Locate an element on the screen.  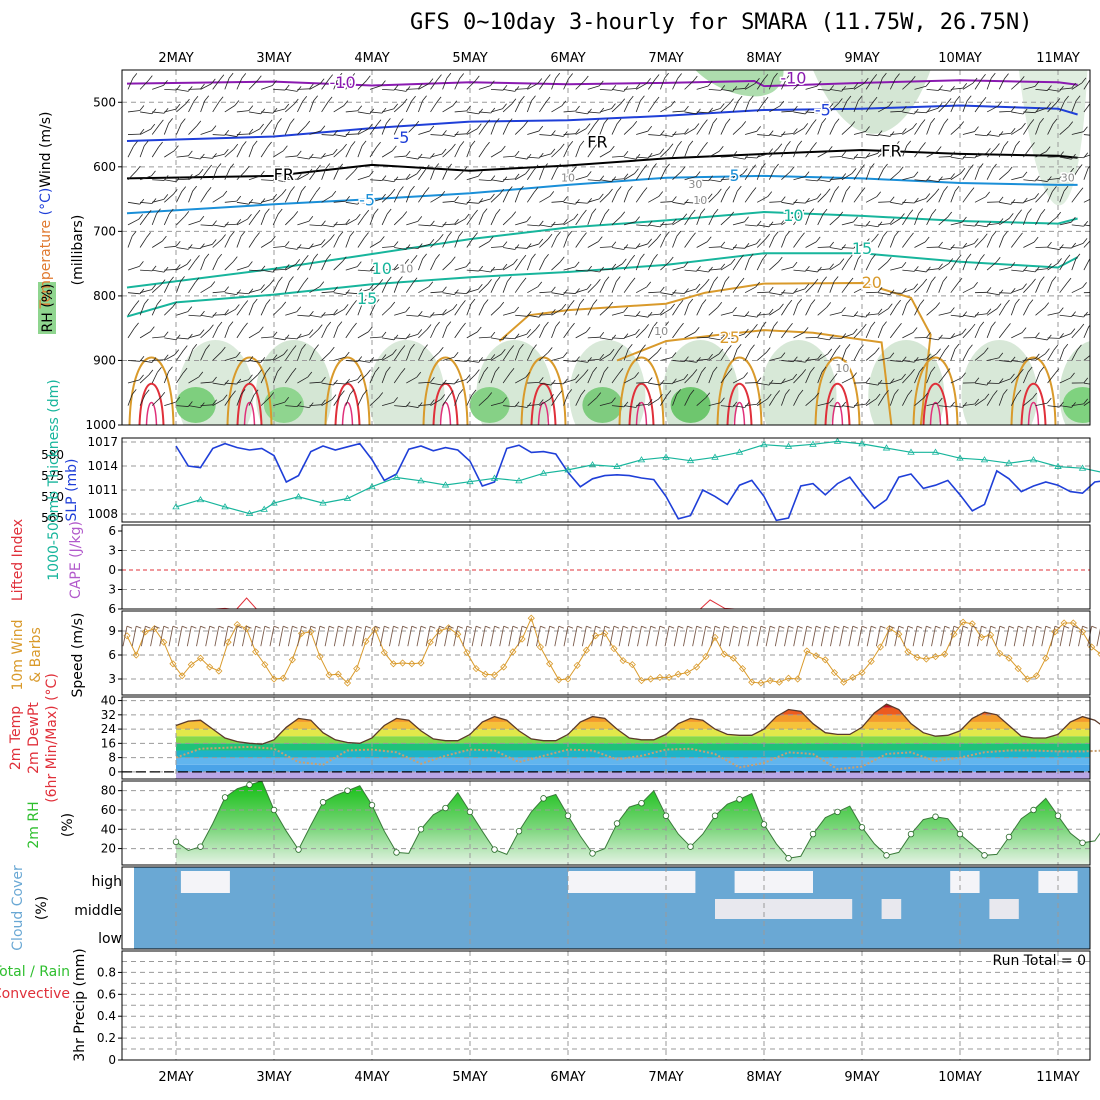
contour-label: 10 is located at coordinates (661, 331).